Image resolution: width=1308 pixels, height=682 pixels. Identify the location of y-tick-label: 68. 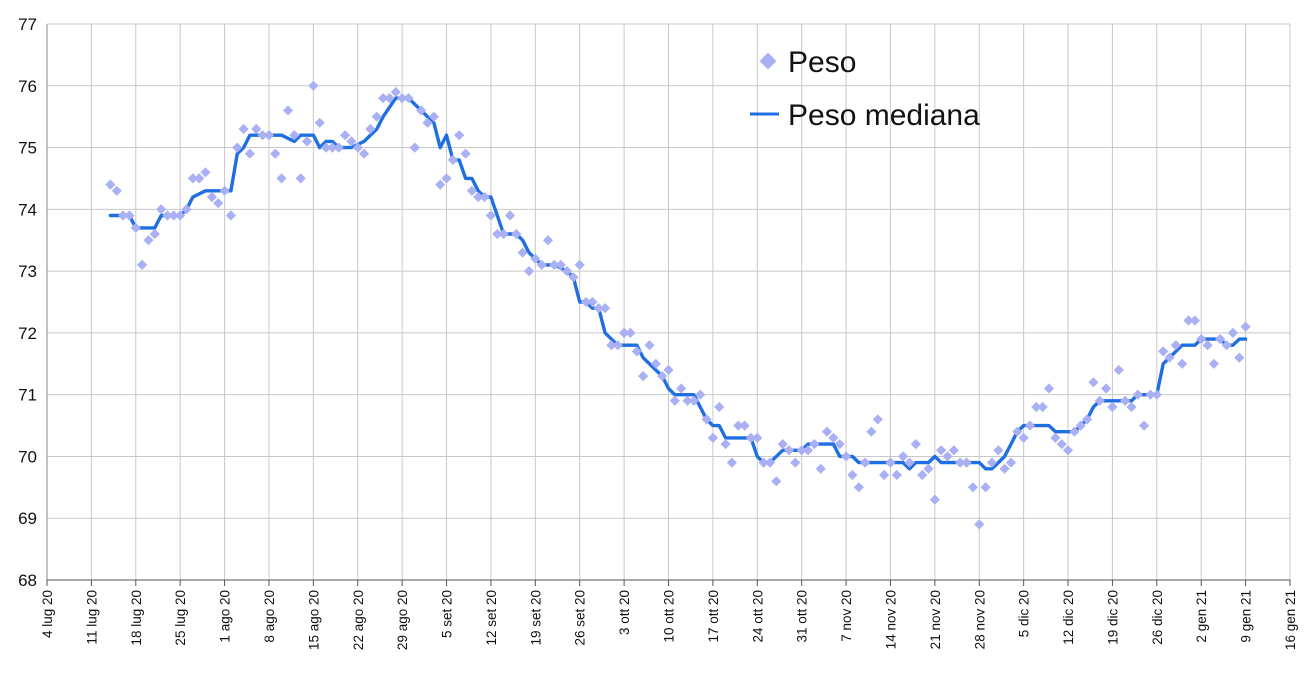
(27, 580).